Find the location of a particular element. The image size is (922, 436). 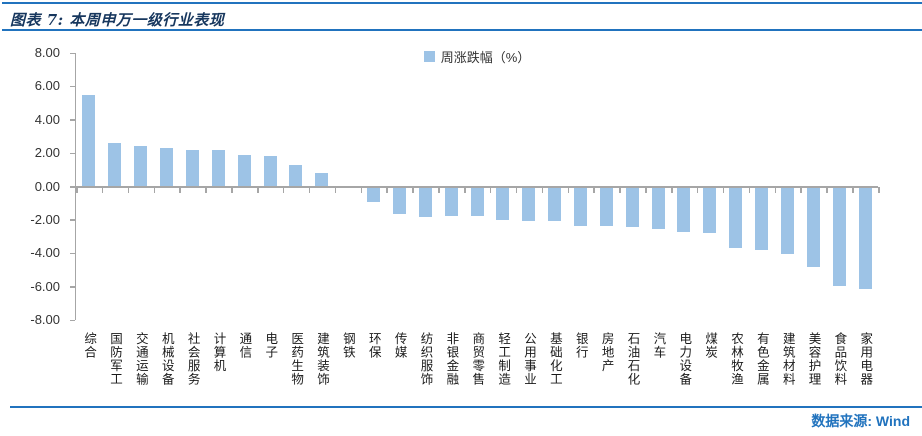

x-category-label: 非银金融 is located at coordinates (451, 359).